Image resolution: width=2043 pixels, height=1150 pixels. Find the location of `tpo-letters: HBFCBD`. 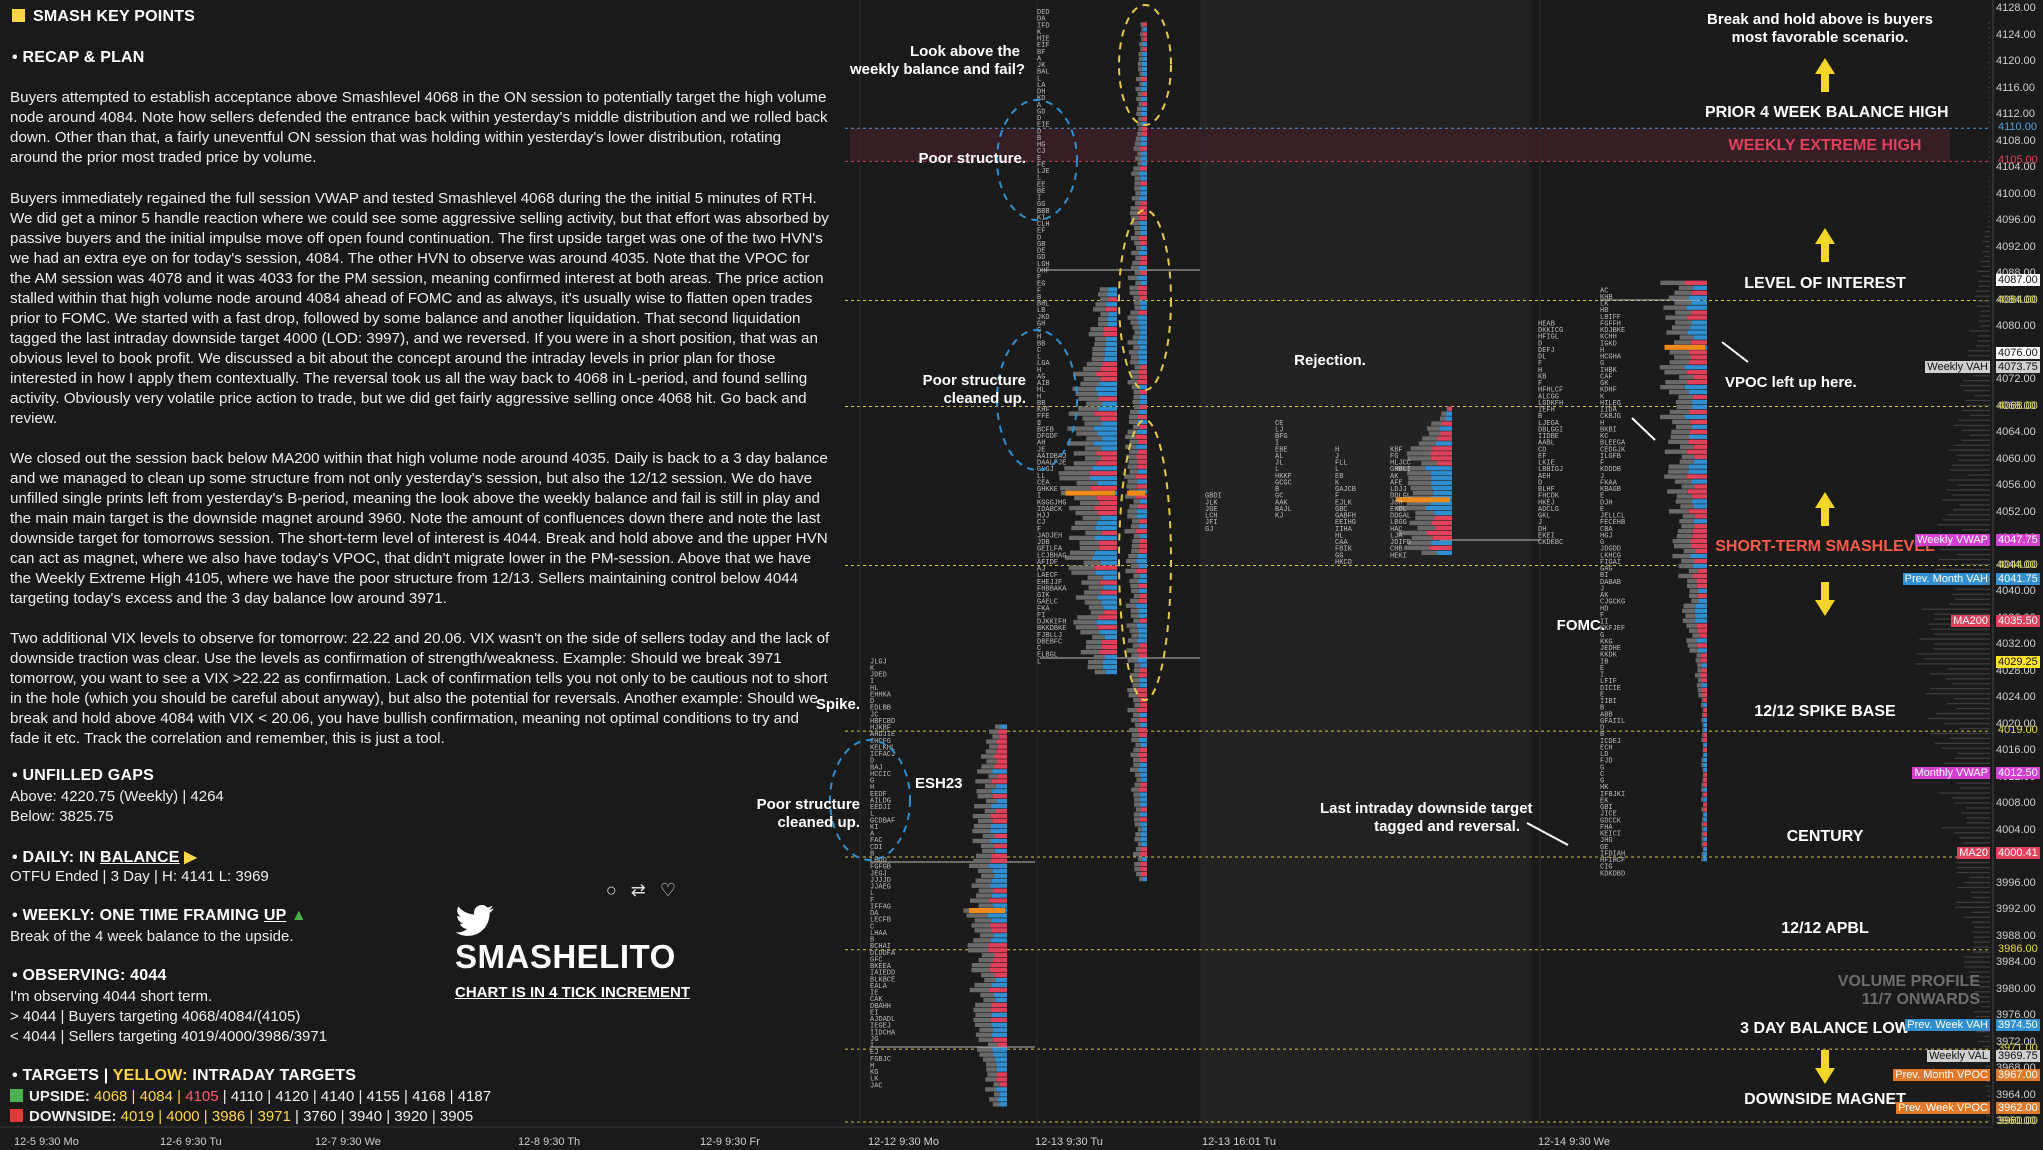

tpo-letters: HBFCBD is located at coordinates (882, 722).